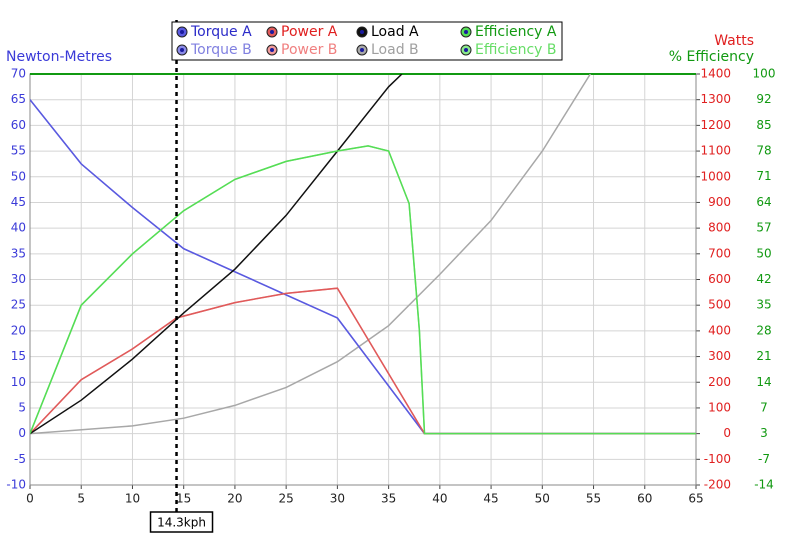 The width and height of the screenshot is (800, 540). What do you see at coordinates (763, 253) in the screenshot?
I see `y3-tick-label: 50` at bounding box center [763, 253].